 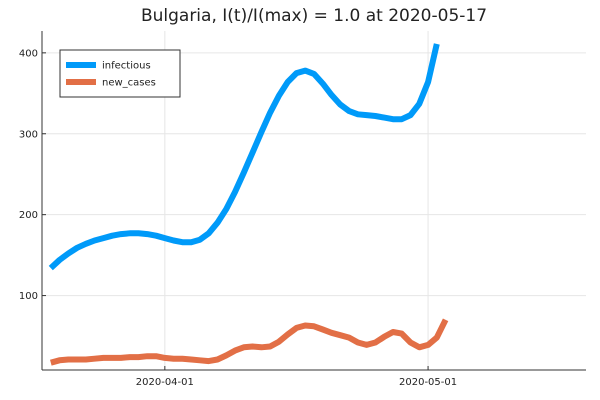 What do you see at coordinates (28, 134) in the screenshot?
I see `y-tick-label: 300` at bounding box center [28, 134].